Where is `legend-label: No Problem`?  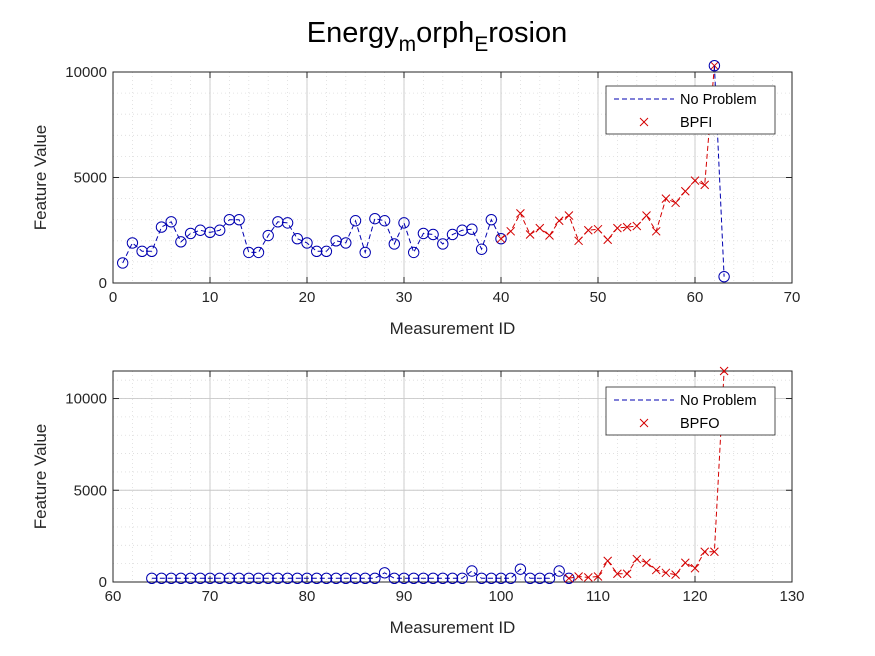
legend-label: No Problem is located at coordinates (718, 401).